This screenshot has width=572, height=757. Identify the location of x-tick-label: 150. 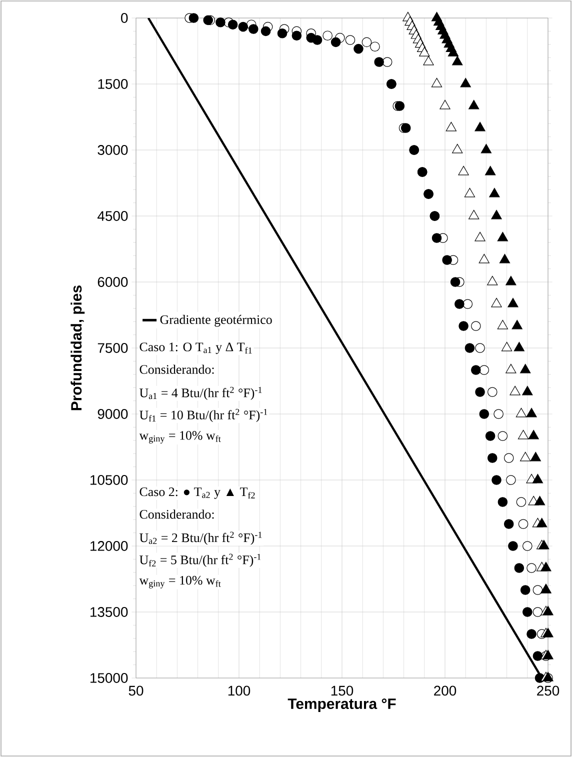
(342, 691).